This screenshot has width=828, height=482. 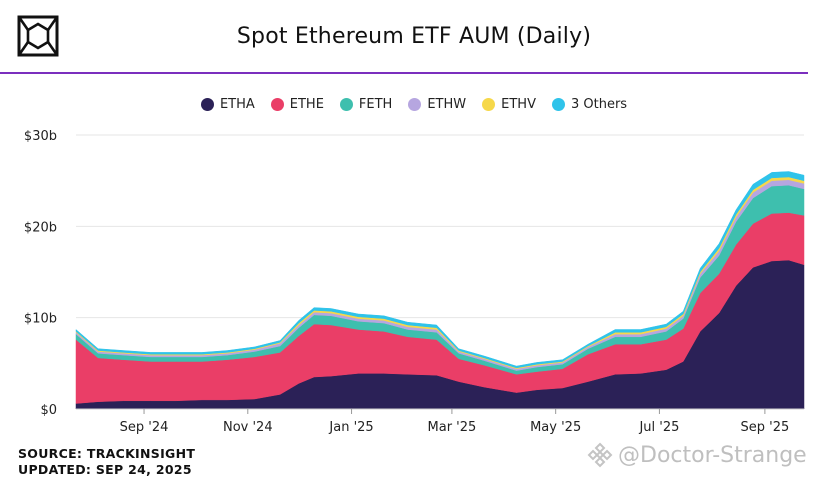 I want to click on chart-legend: ETHA ETHE FETH ETHW ETHV 3 Others, so click(x=414, y=104).